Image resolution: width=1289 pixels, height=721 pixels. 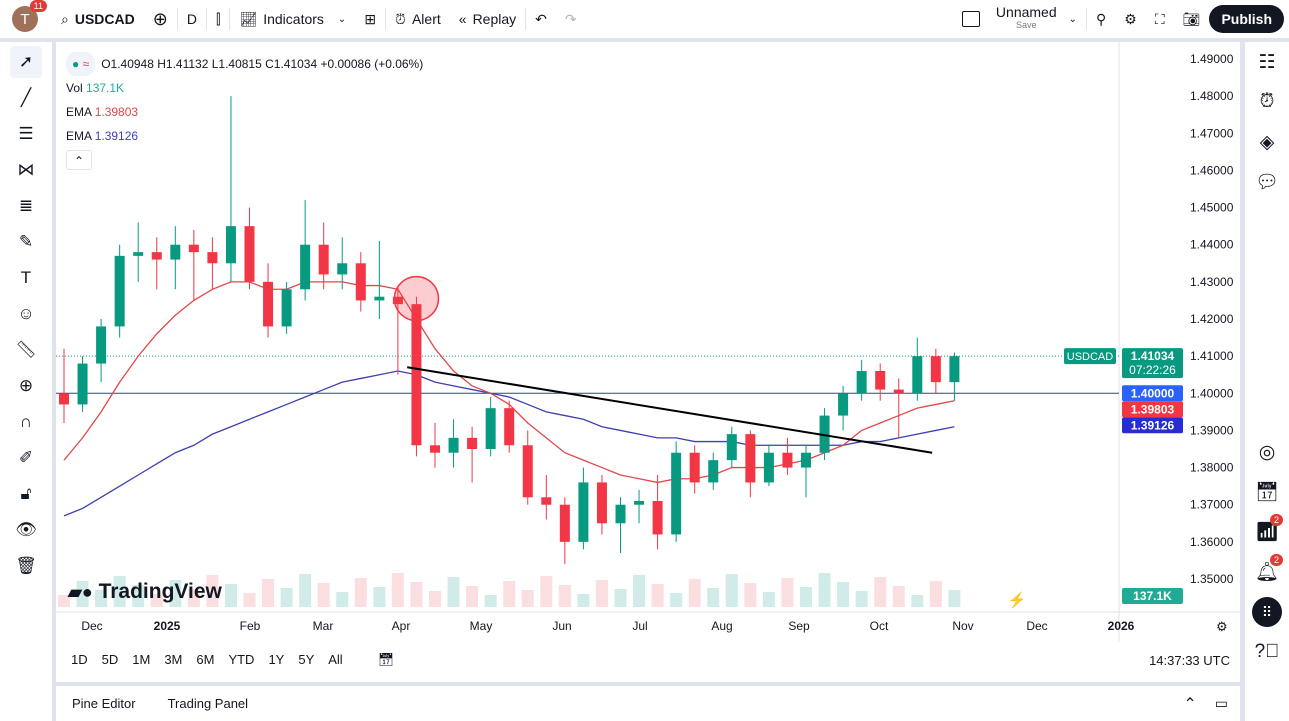 I want to click on target-button: ◎, so click(x=1267, y=452).